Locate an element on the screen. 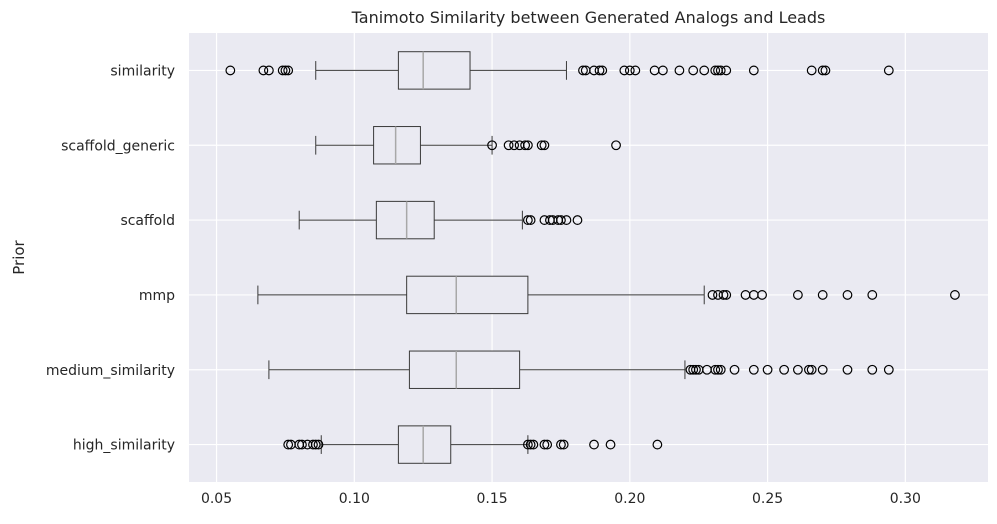 The image size is (997, 524). y-tick-label: scaffold is located at coordinates (147, 221).